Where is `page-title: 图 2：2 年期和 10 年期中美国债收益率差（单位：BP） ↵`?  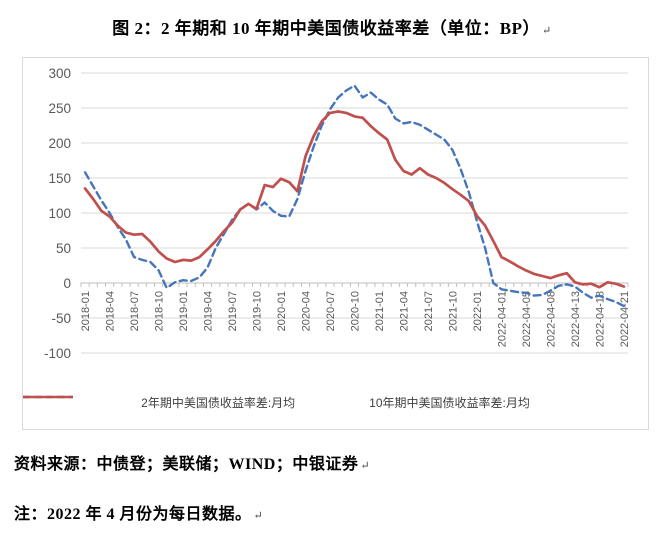
page-title: 图 2：2 年期和 10 年期中美国债收益率差（单位：BP） ↵ is located at coordinates (332, 19).